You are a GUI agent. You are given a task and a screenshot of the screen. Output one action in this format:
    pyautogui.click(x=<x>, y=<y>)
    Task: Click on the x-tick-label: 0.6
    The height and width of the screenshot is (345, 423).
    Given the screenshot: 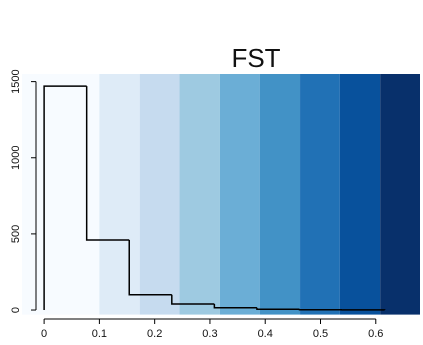 What is the action you would take?
    pyautogui.click(x=375, y=334)
    